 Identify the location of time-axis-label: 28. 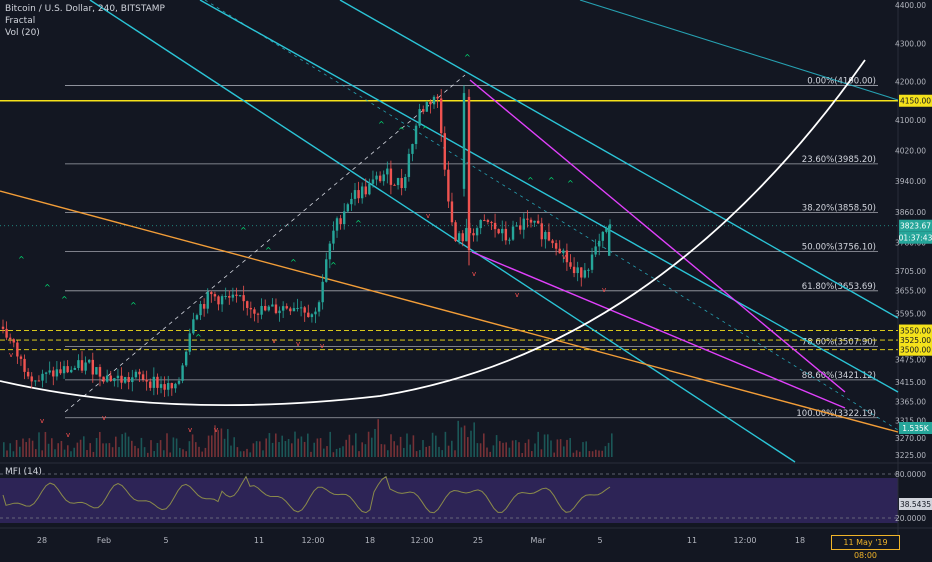
(42, 540).